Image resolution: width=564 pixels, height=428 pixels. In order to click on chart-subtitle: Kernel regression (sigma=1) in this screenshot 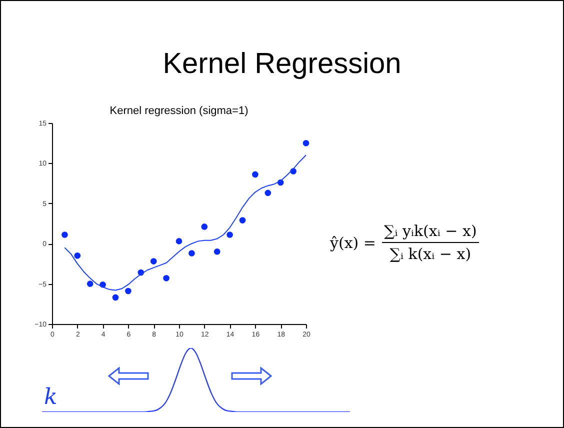, I will do `click(179, 111)`.